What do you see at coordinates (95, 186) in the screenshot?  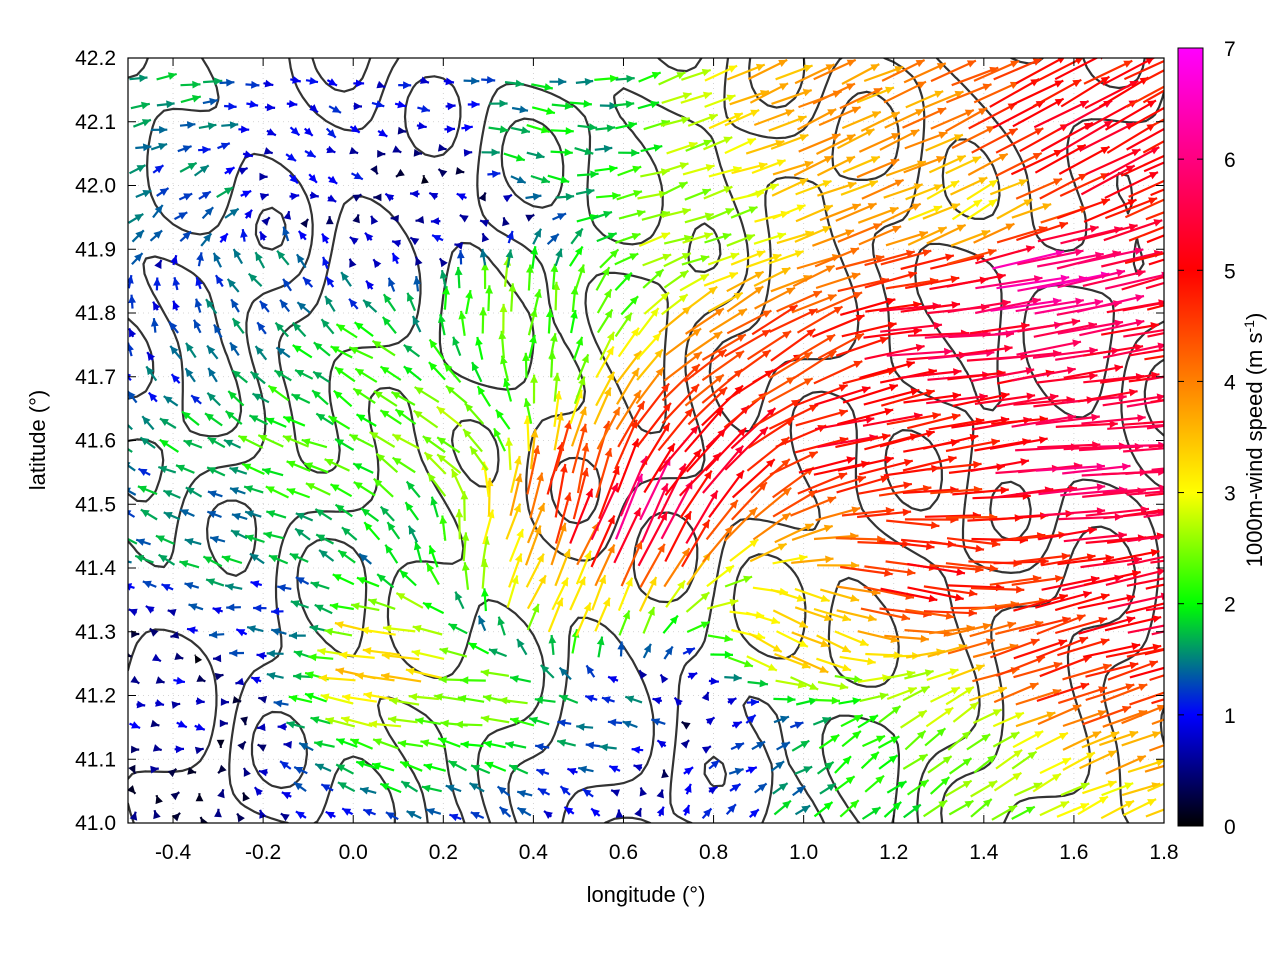 I see `y-tick-label: 42.0` at bounding box center [95, 186].